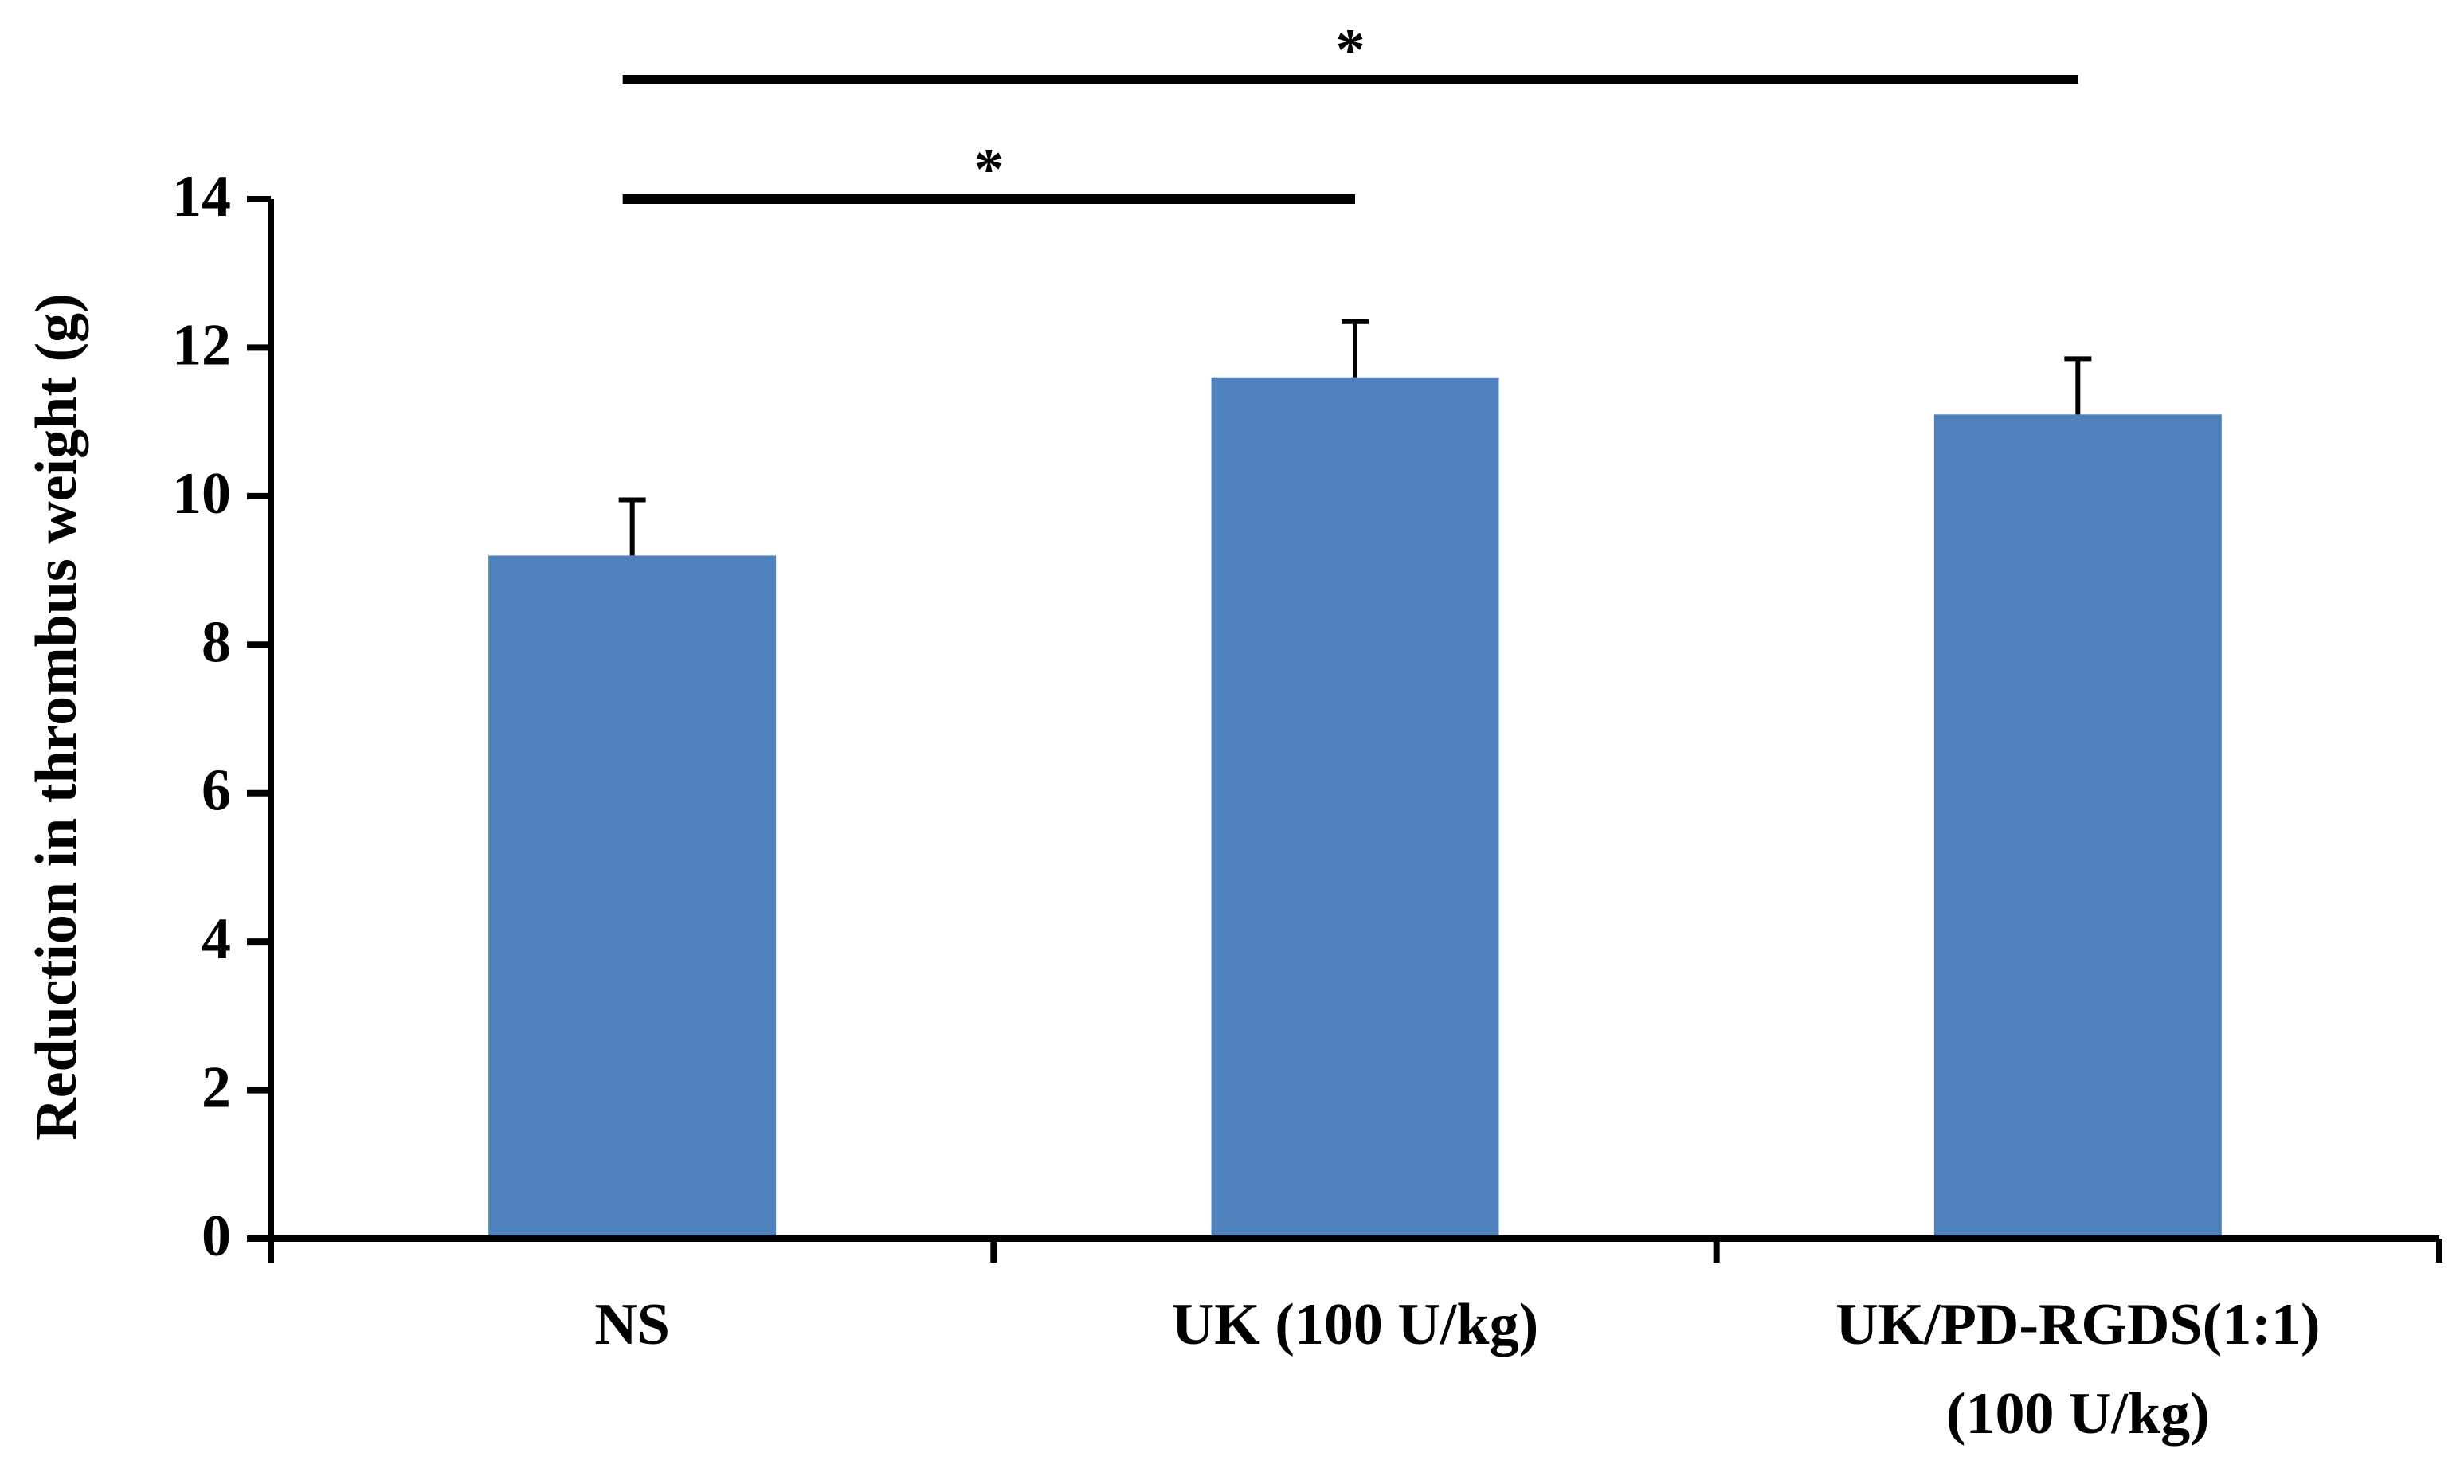 This screenshot has height=1484, width=2464. What do you see at coordinates (217, 1088) in the screenshot?
I see `y-tick-label: 2` at bounding box center [217, 1088].